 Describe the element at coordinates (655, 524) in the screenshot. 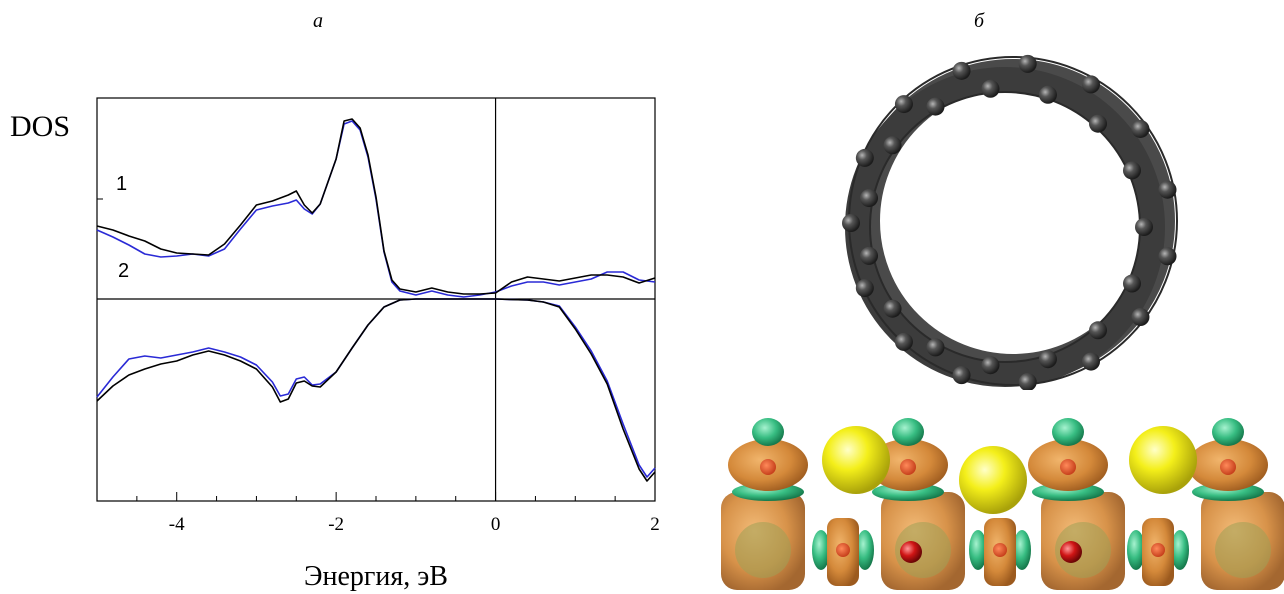

I see `x-tick-label: 2` at that location.